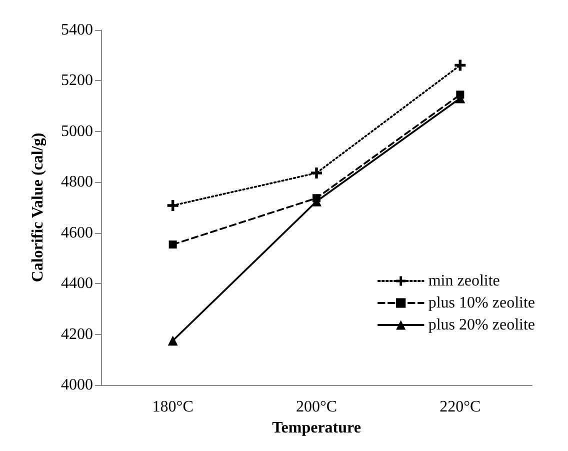 The image size is (568, 451). I want to click on y-tick-label: 4200, so click(77, 334).